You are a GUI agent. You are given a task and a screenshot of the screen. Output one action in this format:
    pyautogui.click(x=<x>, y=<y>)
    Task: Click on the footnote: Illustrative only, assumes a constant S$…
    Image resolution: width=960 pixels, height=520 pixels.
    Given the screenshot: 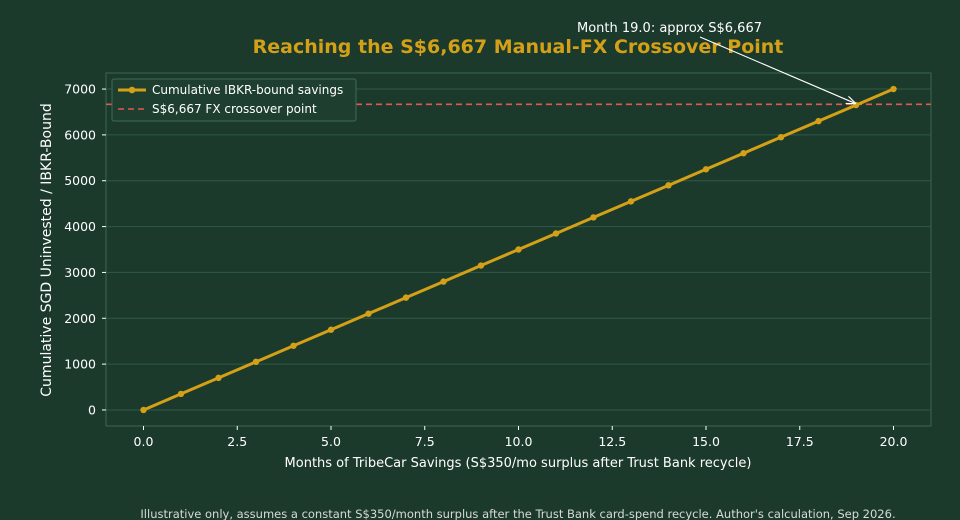 What is the action you would take?
    pyautogui.click(x=517, y=513)
    